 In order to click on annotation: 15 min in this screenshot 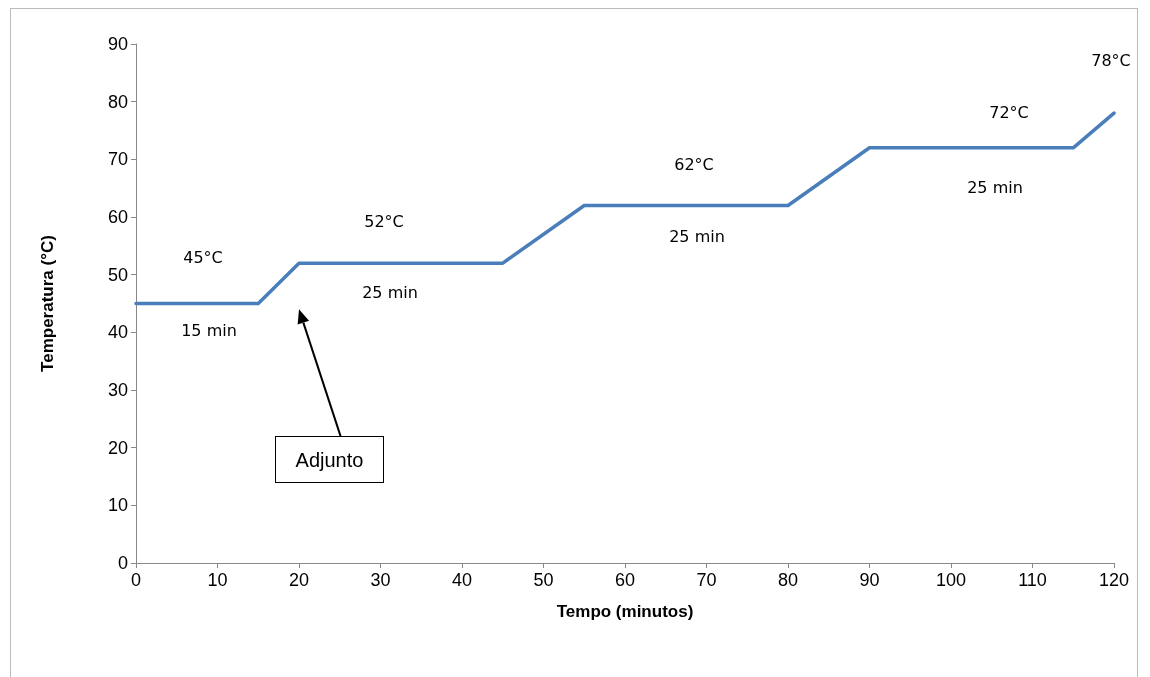, I will do `click(209, 330)`.